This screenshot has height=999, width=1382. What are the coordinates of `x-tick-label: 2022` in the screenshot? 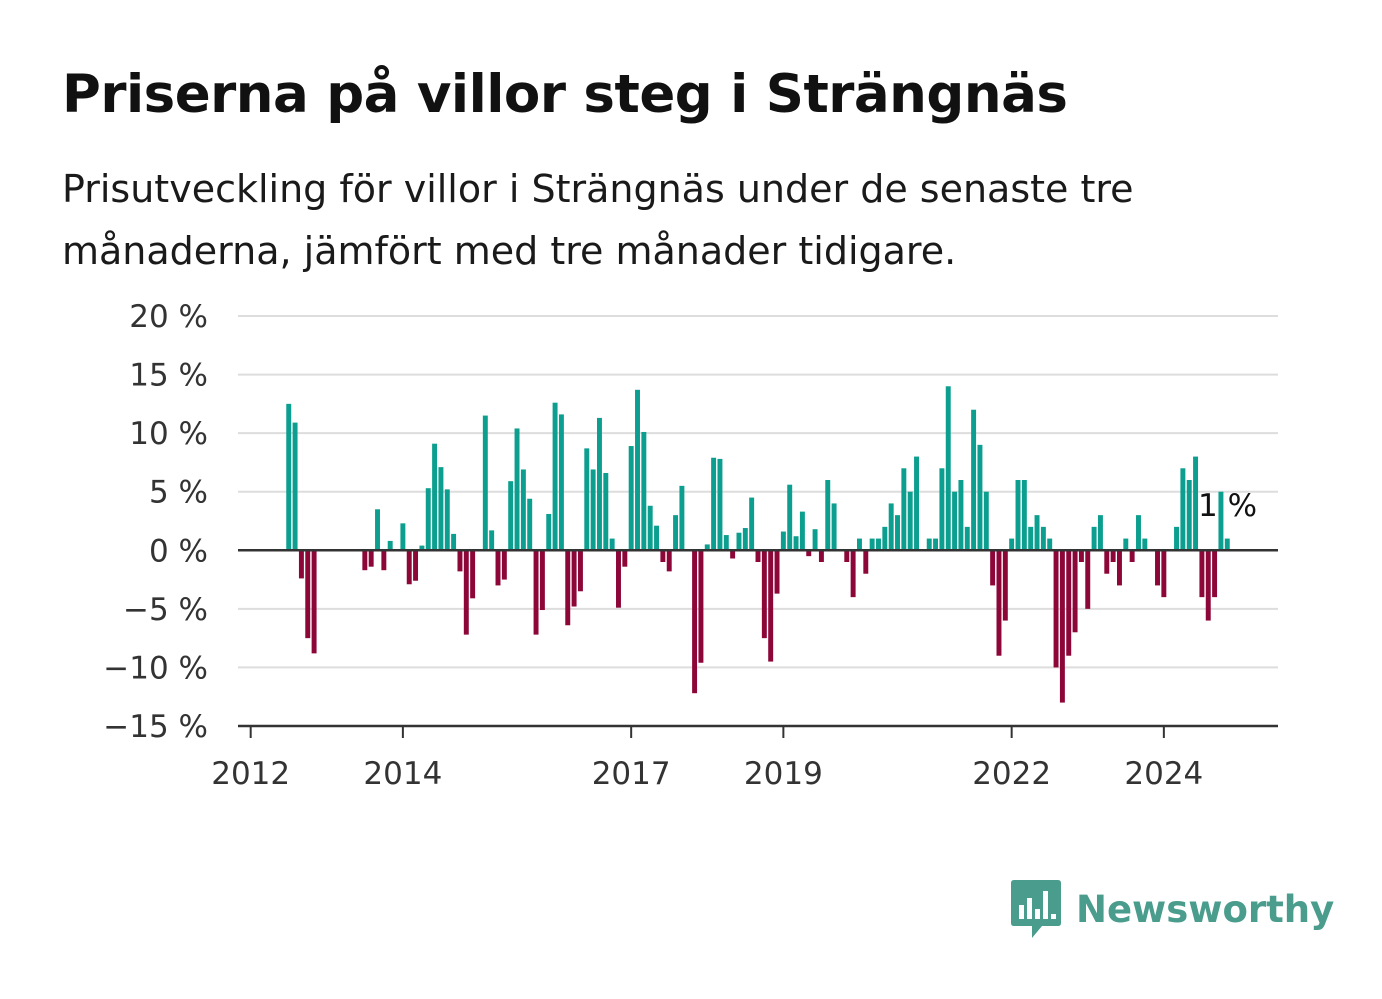 It's located at (1011, 774).